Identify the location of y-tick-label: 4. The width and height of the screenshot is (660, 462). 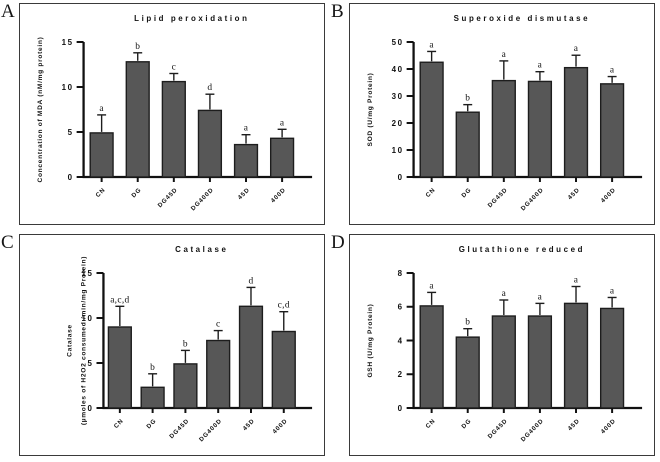
(401, 340).